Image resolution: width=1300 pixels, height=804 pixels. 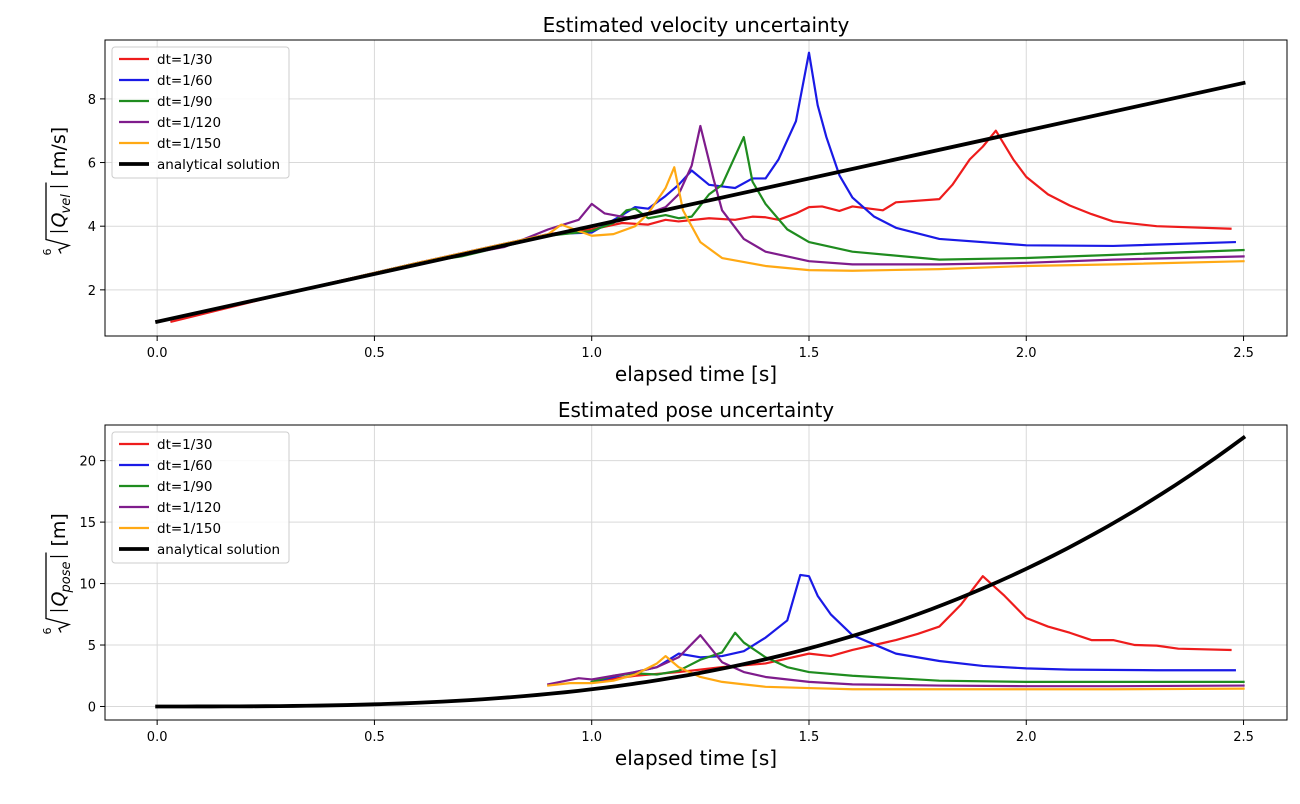 What do you see at coordinates (696, 25) in the screenshot?
I see `chart1-title: Estimated velocity uncertainty` at bounding box center [696, 25].